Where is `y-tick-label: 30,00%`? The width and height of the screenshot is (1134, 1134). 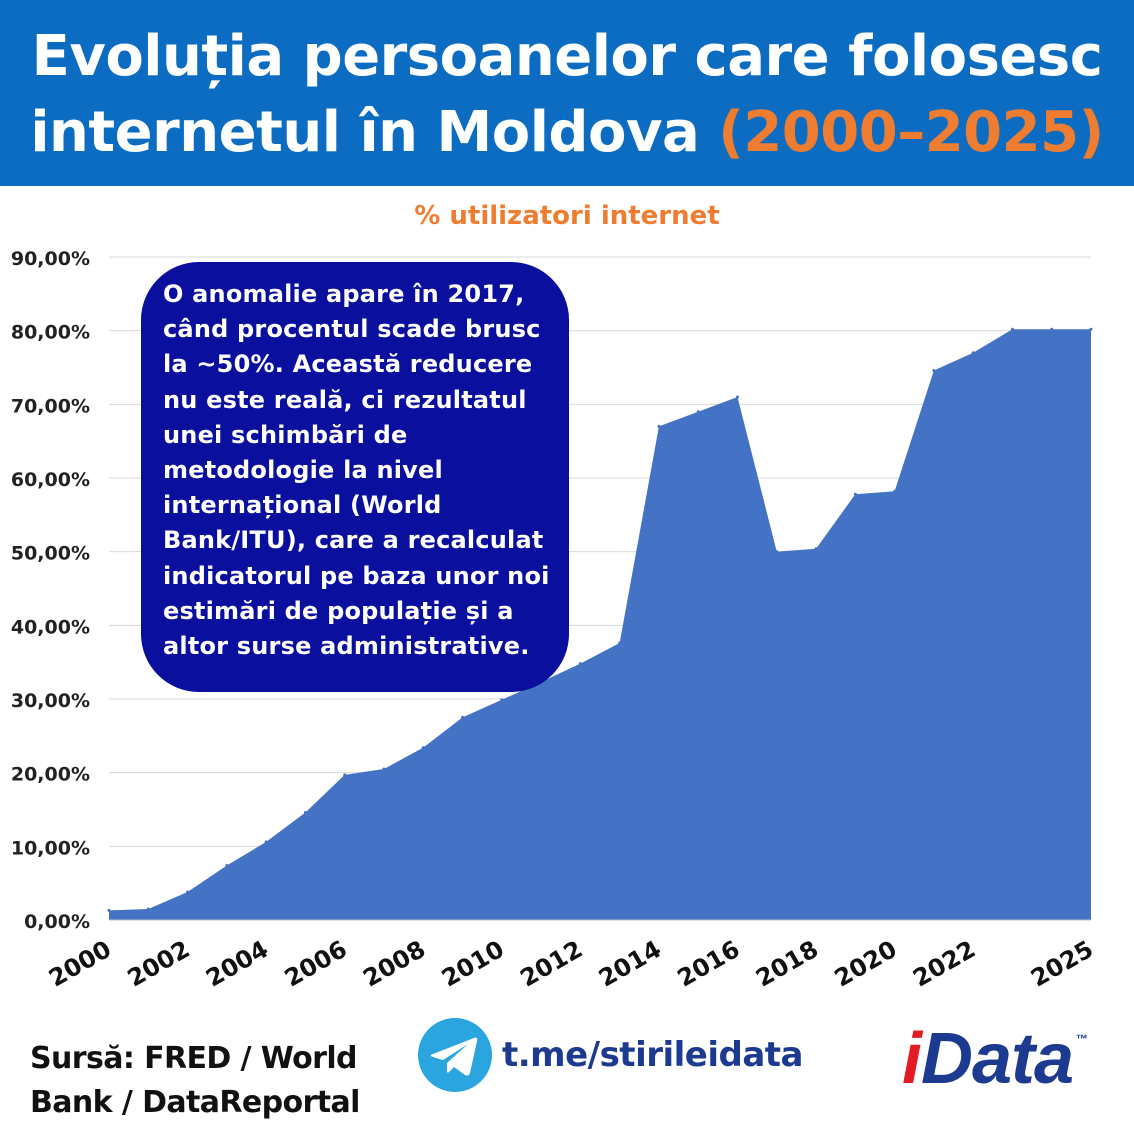 y-tick-label: 30,00% is located at coordinates (50, 701).